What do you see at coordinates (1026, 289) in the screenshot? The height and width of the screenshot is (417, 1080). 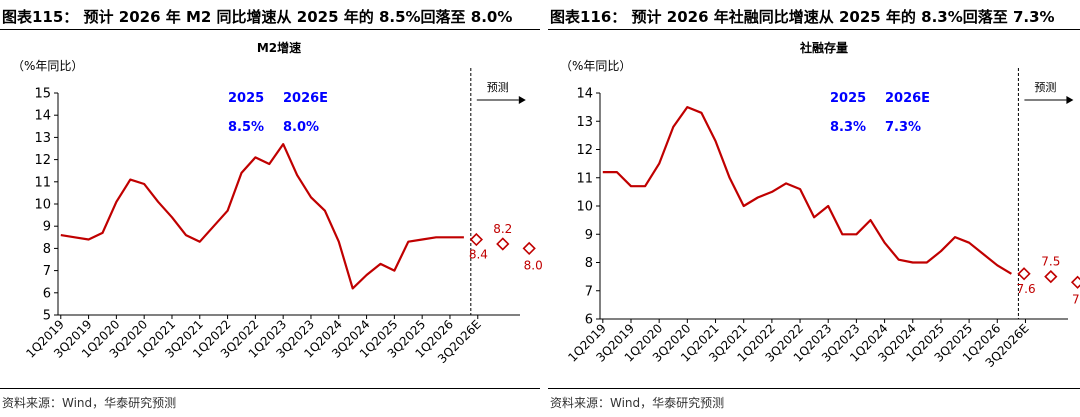 I see `forecast-data-label: 7.6` at bounding box center [1026, 289].